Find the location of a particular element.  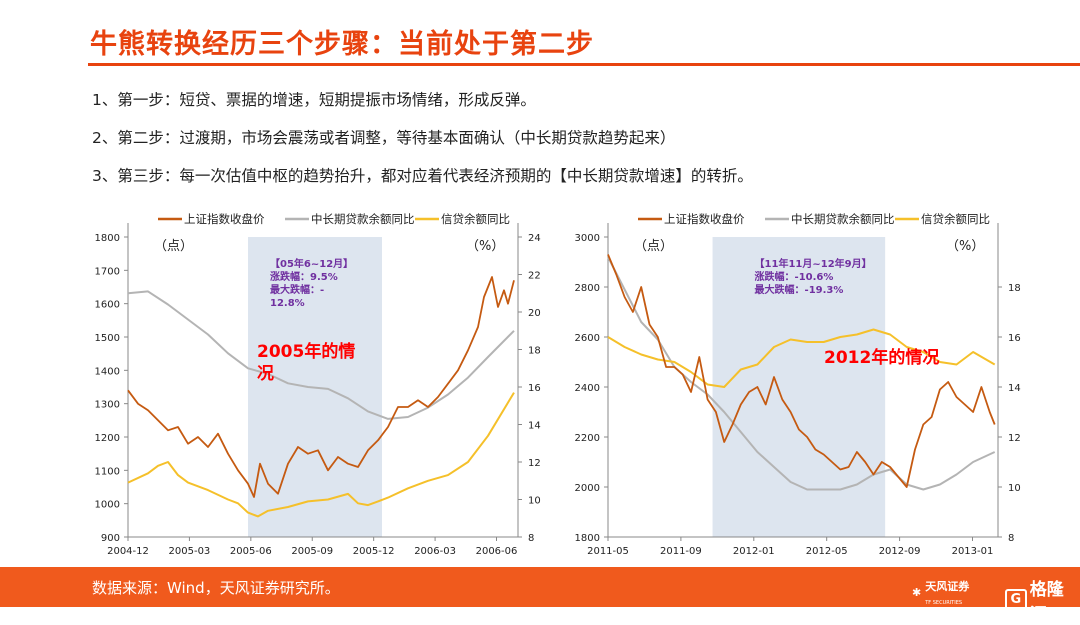

left-tick-label: 1400 is located at coordinates (107, 371).